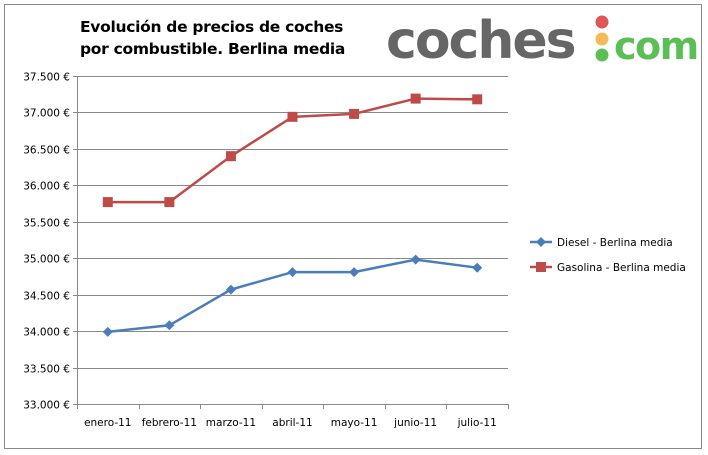 The height and width of the screenshot is (455, 708). I want to click on x-tick-label: julio-11, so click(477, 423).